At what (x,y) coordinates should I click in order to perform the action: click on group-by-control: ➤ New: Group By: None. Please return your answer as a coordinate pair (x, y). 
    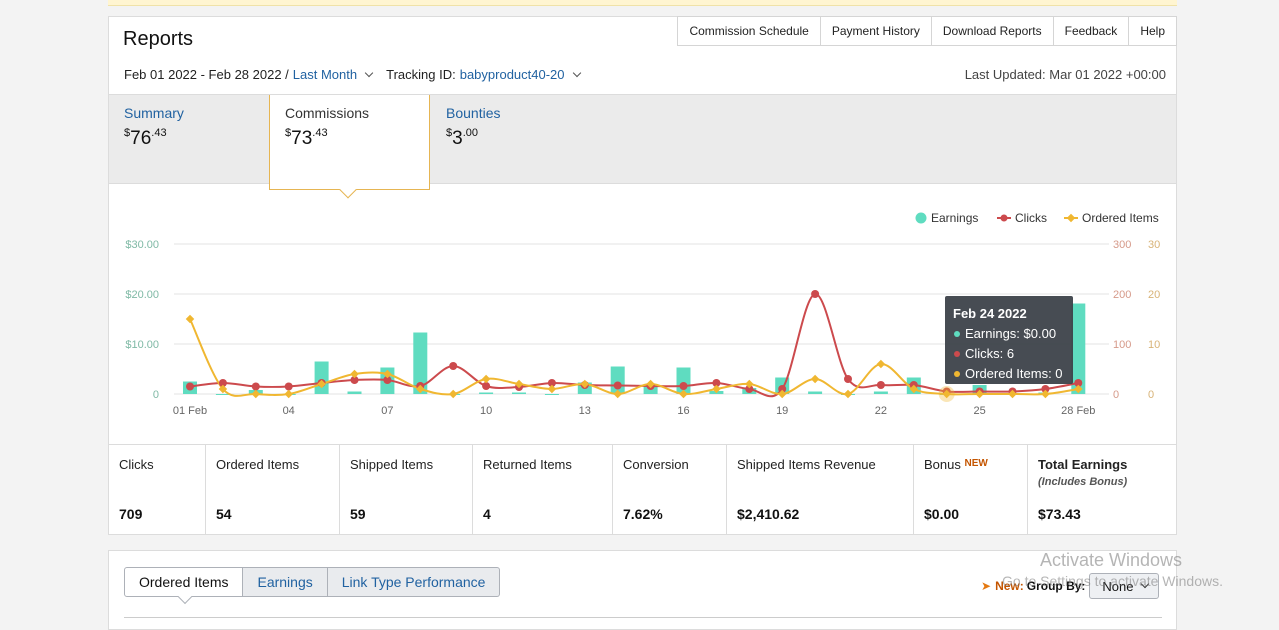
    Looking at the image, I should click on (1070, 586).